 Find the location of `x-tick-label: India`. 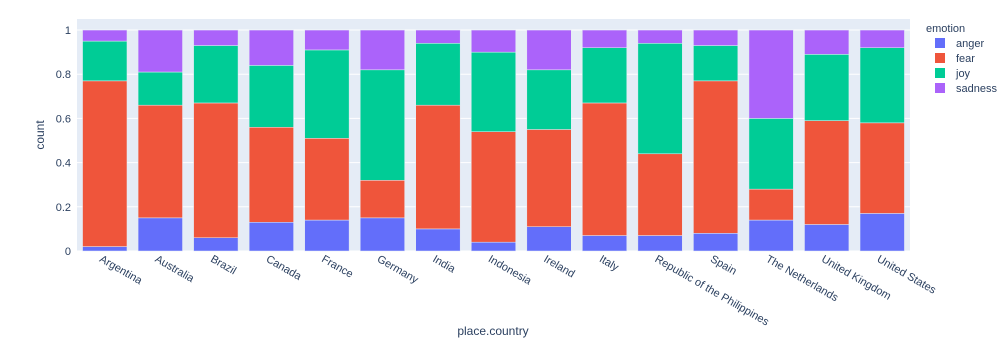

x-tick-label: India is located at coordinates (443, 264).